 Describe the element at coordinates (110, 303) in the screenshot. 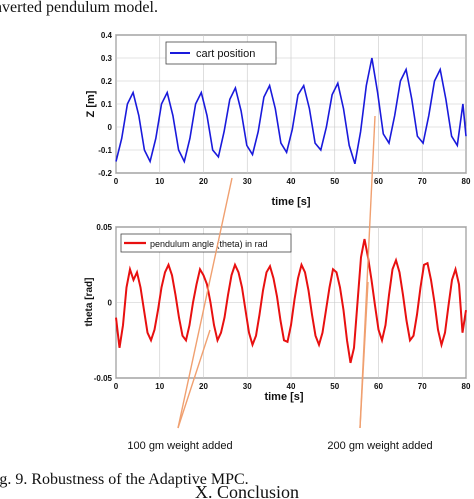

I see `bottom-y-tick-label: 0` at that location.